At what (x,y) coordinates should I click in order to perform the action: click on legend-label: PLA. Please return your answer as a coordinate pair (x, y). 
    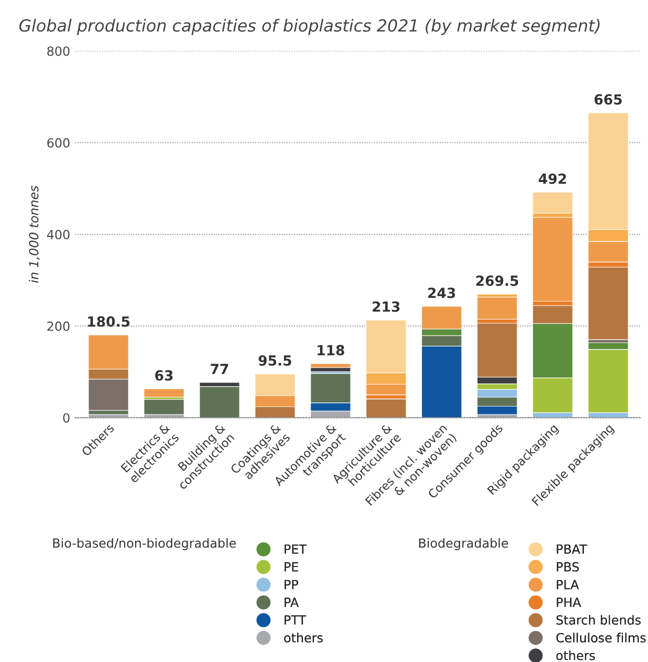
    Looking at the image, I should click on (567, 585).